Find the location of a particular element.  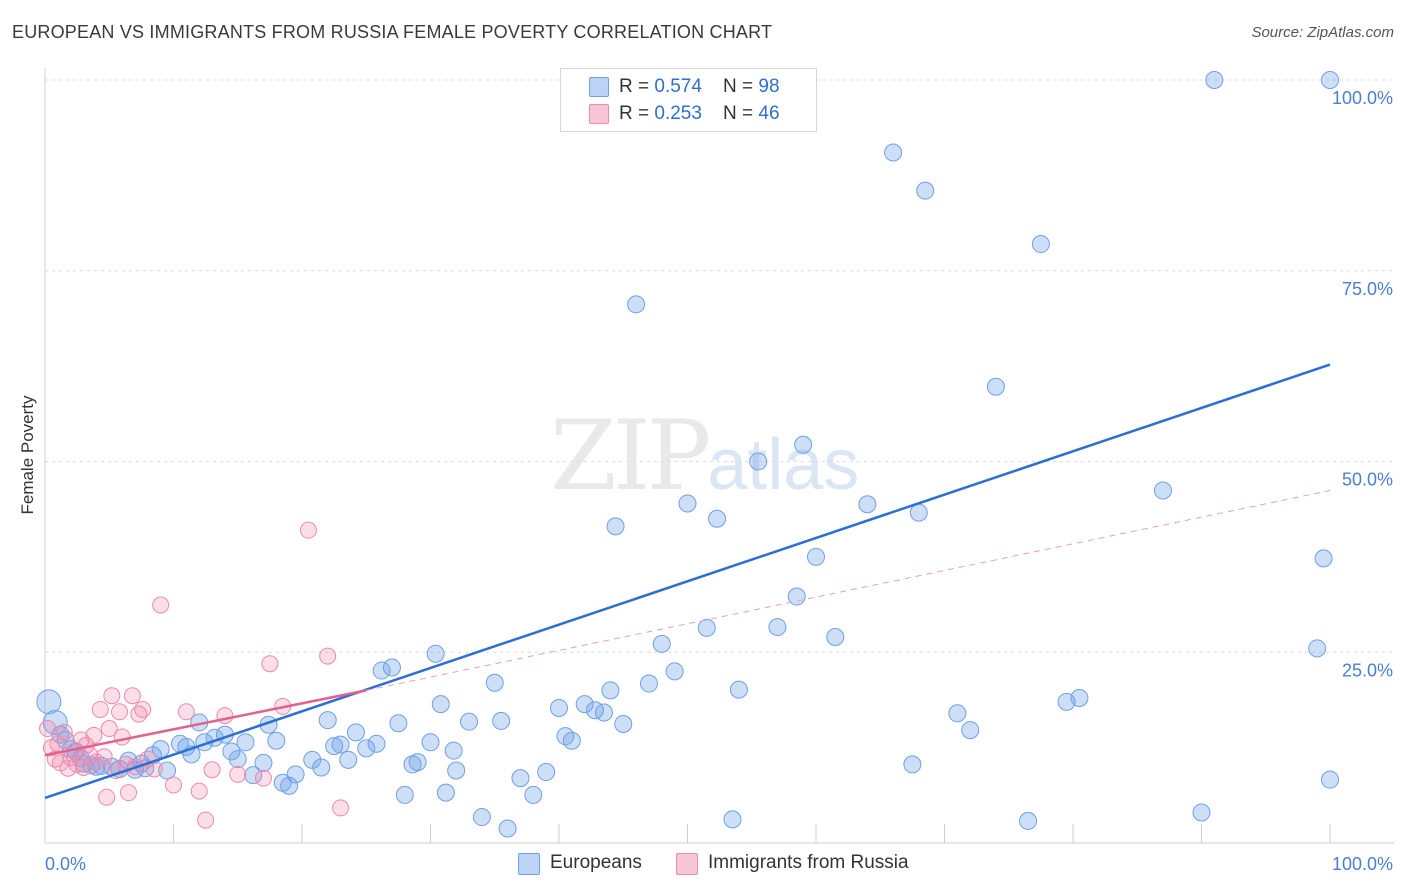

watermark-zip: ZIP is located at coordinates (630, 456).